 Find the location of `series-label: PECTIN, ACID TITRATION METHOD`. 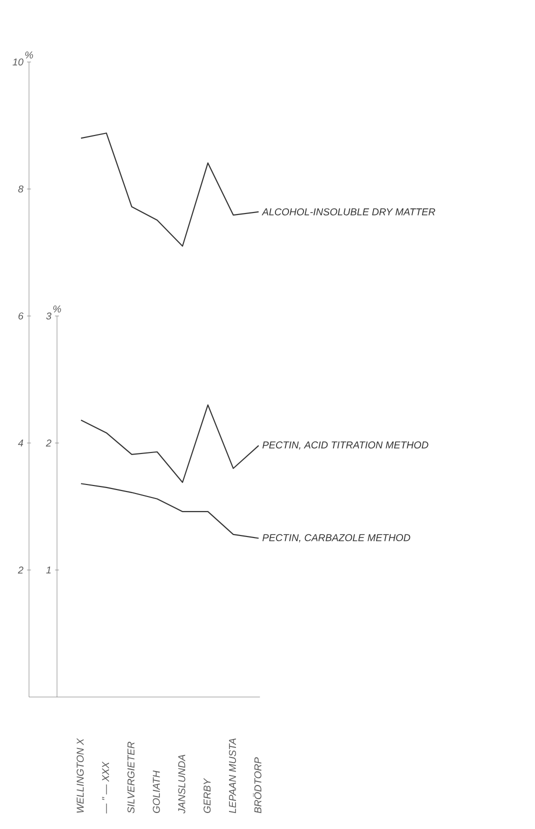

series-label: PECTIN, ACID TITRATION METHOD is located at coordinates (345, 445).